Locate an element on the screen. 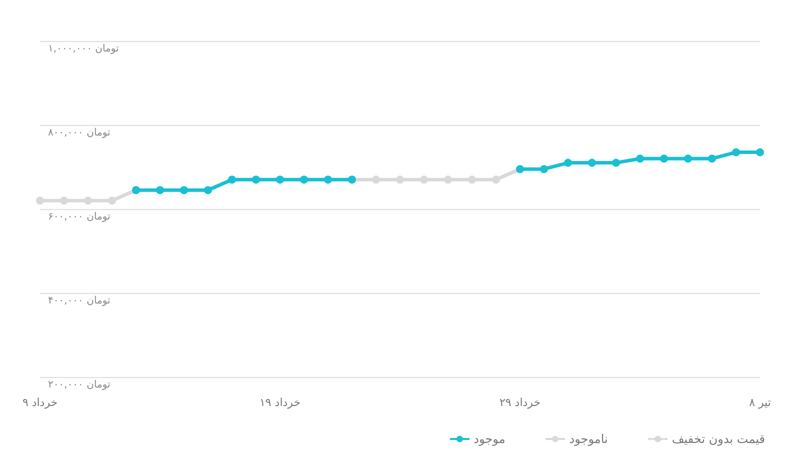 This screenshot has width=800, height=458. y-tick-label: ۱,۰۰۰,۰۰۰ تومان is located at coordinates (84, 49).